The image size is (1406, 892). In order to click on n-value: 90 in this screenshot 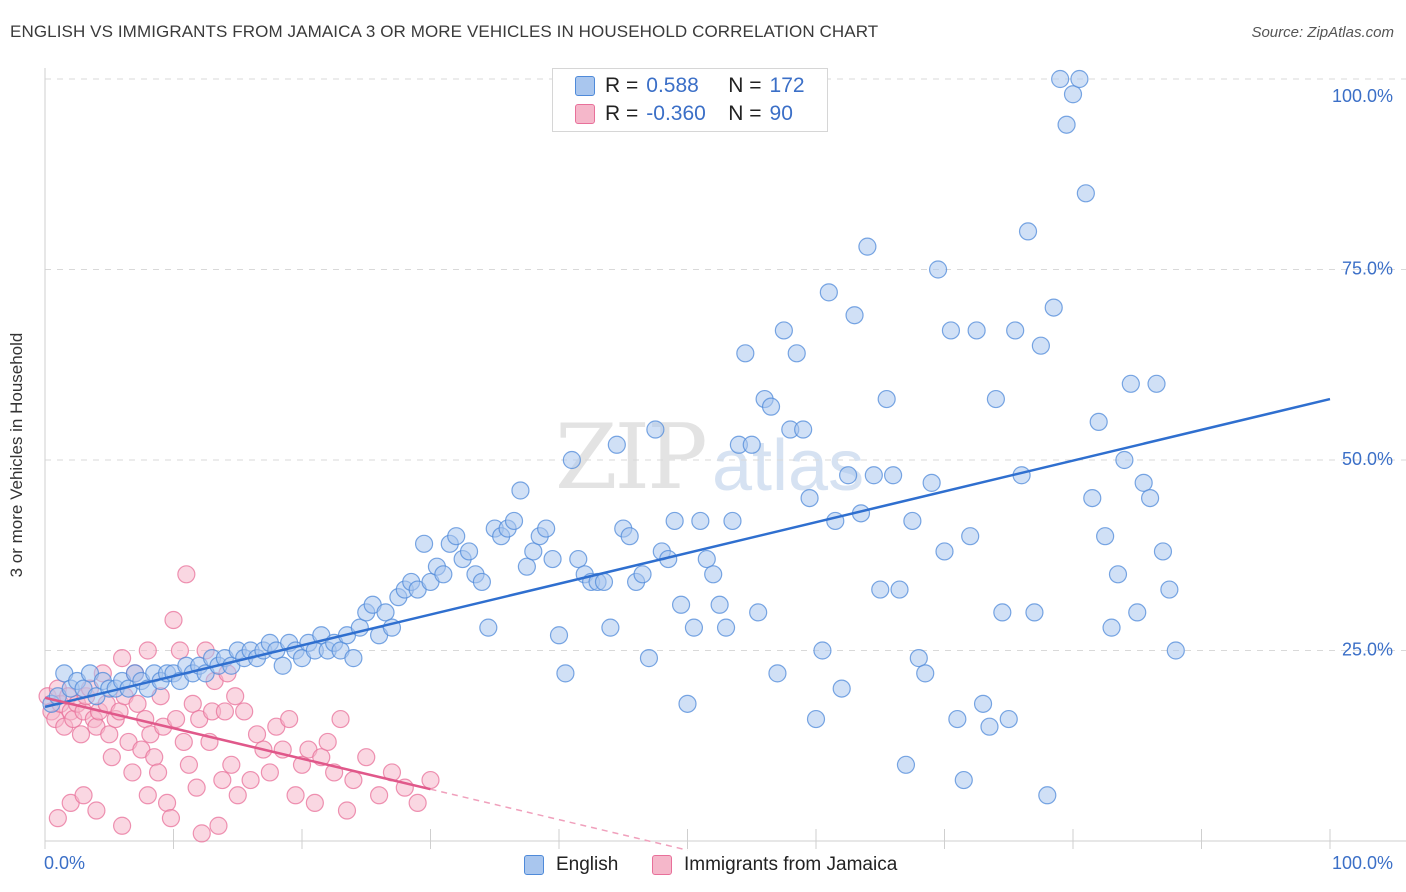, I will do `click(781, 113)`.